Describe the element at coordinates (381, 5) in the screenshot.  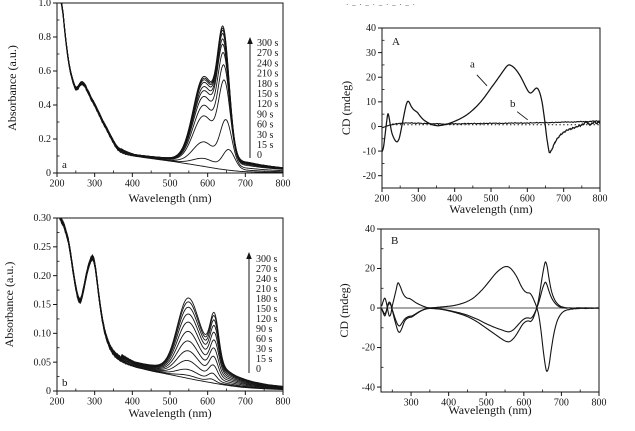
I see `cropped-text-fragment: · – · – · – · – · – ·` at that location.